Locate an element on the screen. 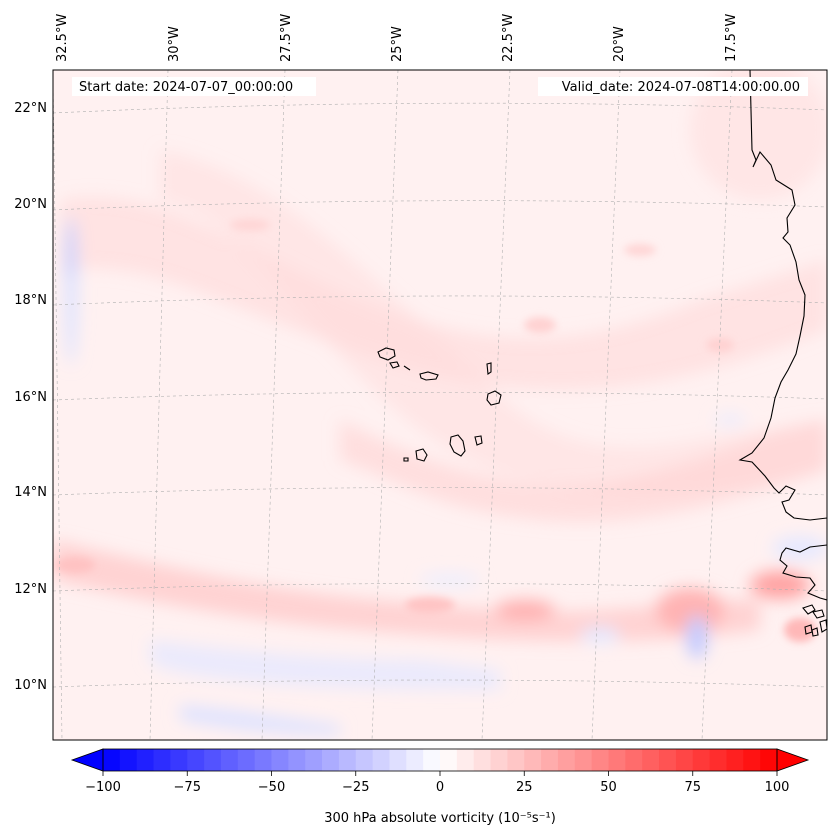  start-date-box is located at coordinates (194, 86).